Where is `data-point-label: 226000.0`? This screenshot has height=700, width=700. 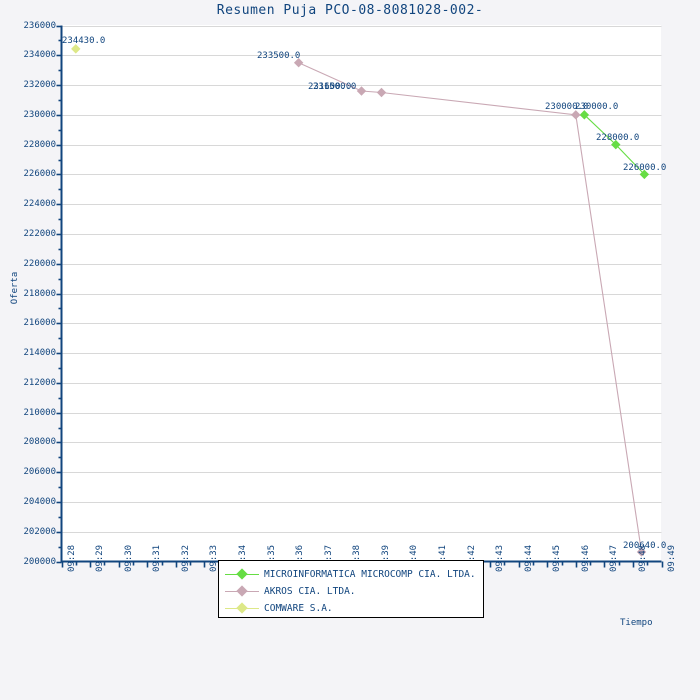 data-point-label: 226000.0 is located at coordinates (645, 168).